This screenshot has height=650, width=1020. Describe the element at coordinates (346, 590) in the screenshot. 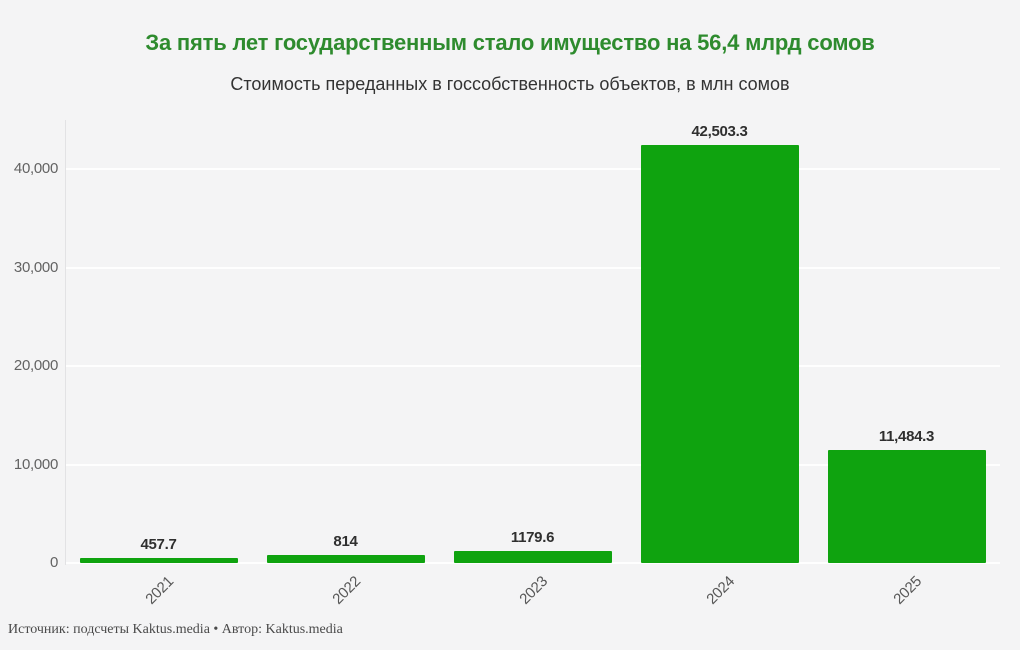

I see `x-axis-tick-label-2022: 2022` at that location.